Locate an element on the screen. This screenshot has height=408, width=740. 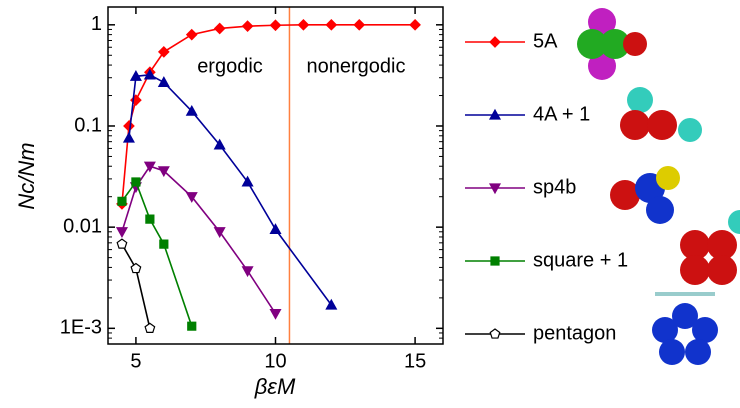
x-tick-label: 5 is located at coordinates (135, 361).